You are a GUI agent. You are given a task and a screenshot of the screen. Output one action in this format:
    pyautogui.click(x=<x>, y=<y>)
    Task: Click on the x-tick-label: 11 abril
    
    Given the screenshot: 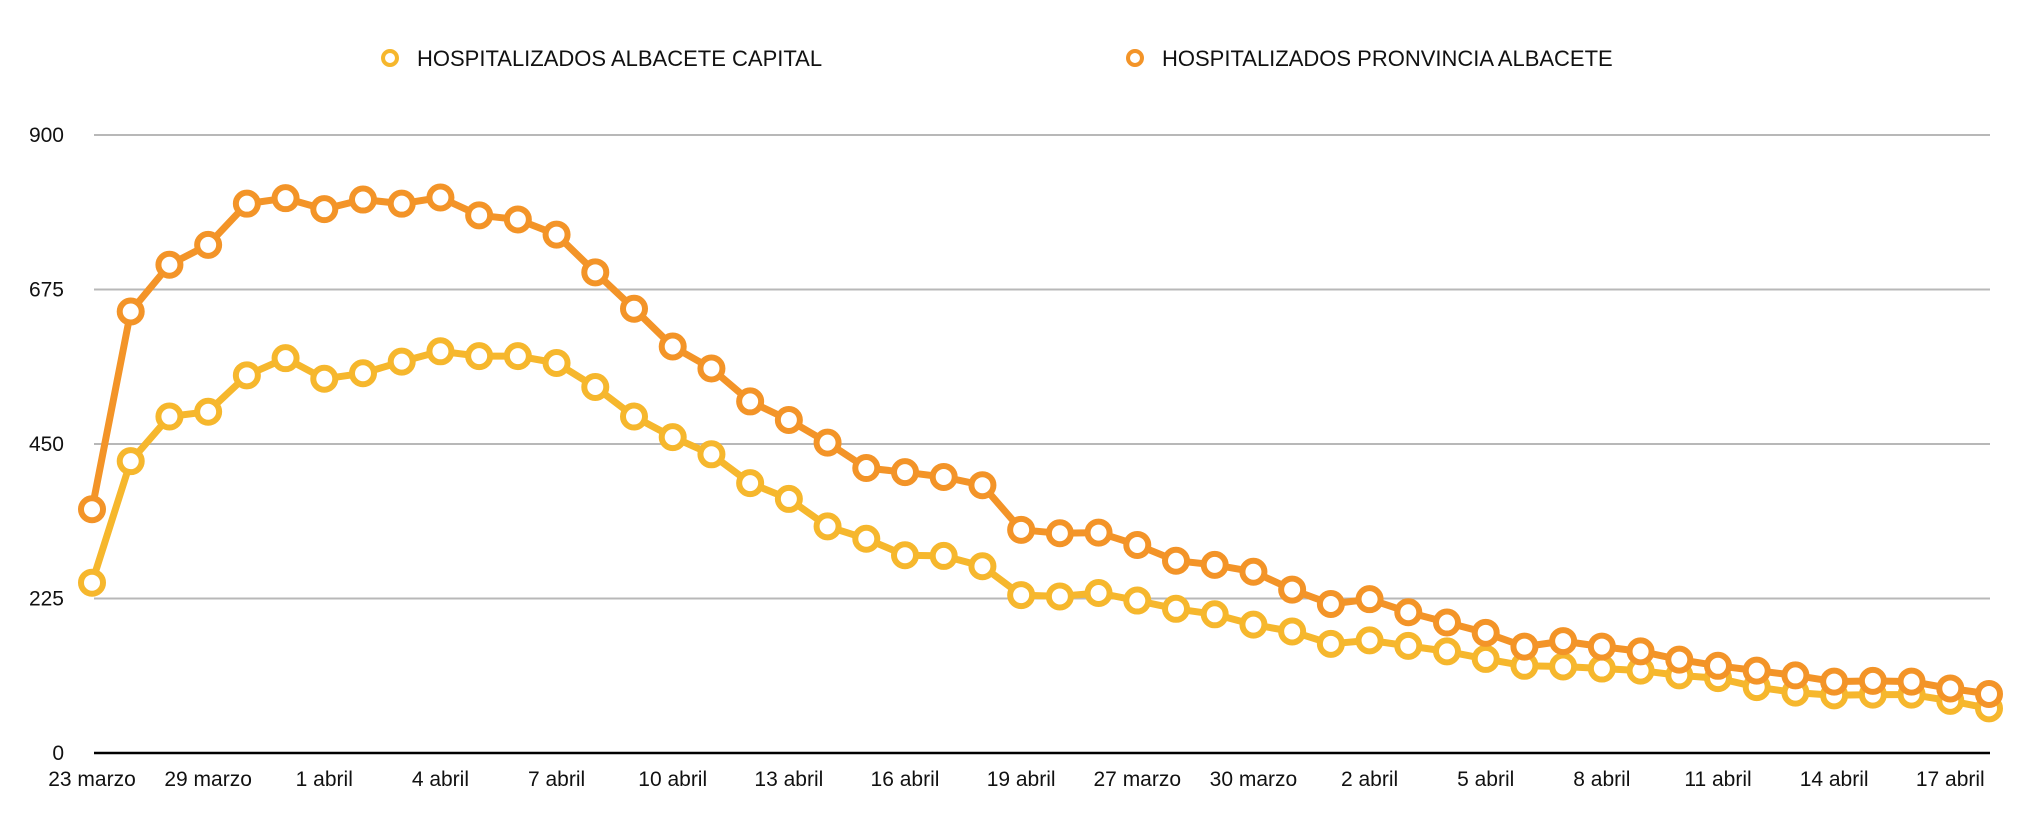 What is the action you would take?
    pyautogui.click(x=1717, y=779)
    